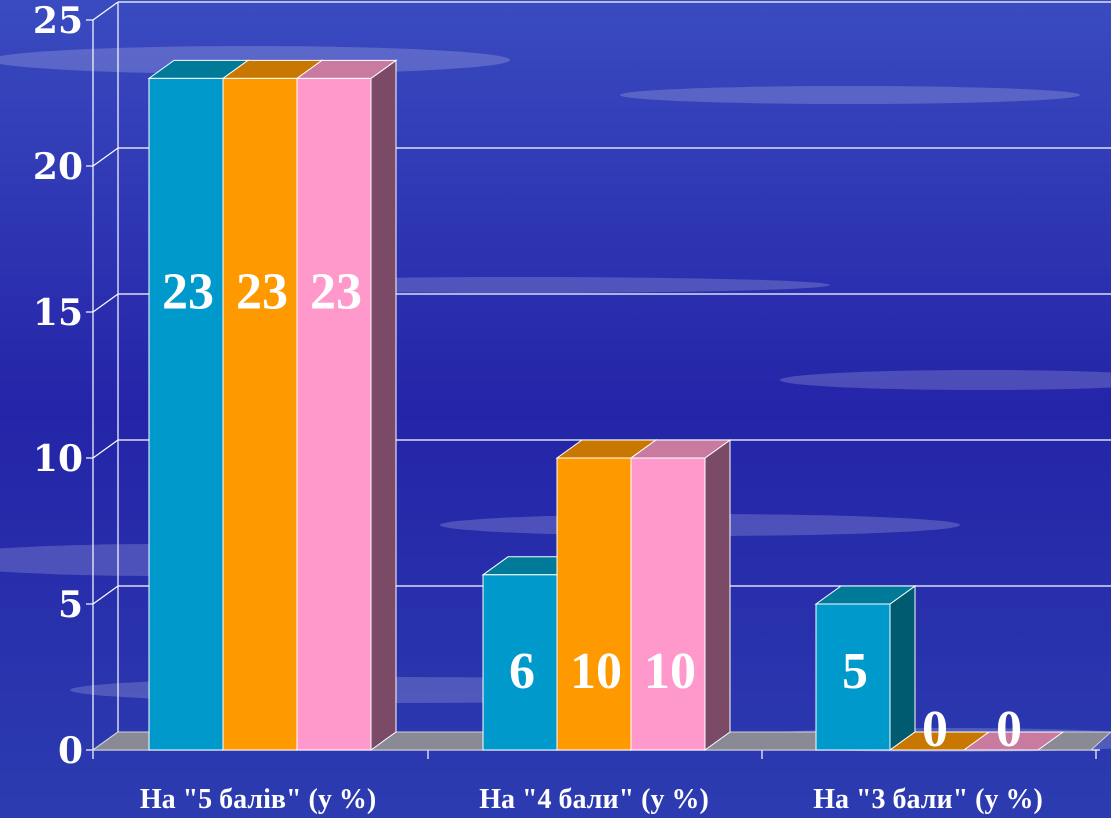 The image size is (1111, 818). Describe the element at coordinates (58, 167) in the screenshot. I see `y-tick-label: 20` at that location.